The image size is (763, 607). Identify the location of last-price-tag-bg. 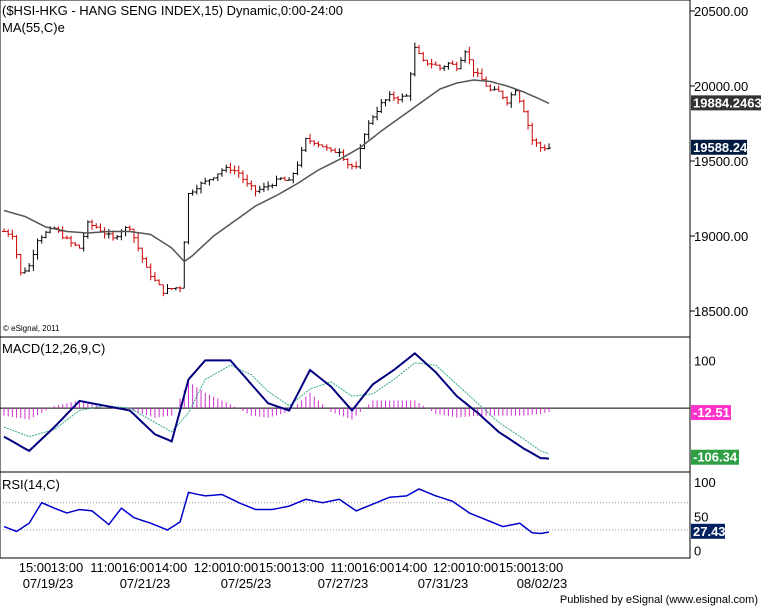
(719, 147).